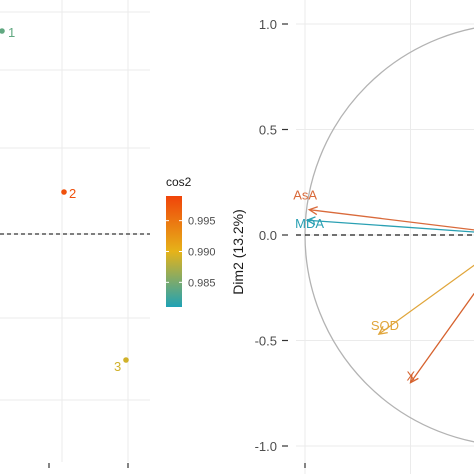  What do you see at coordinates (268, 235) in the screenshot?
I see `y-tick-label: 0.0` at bounding box center [268, 235].